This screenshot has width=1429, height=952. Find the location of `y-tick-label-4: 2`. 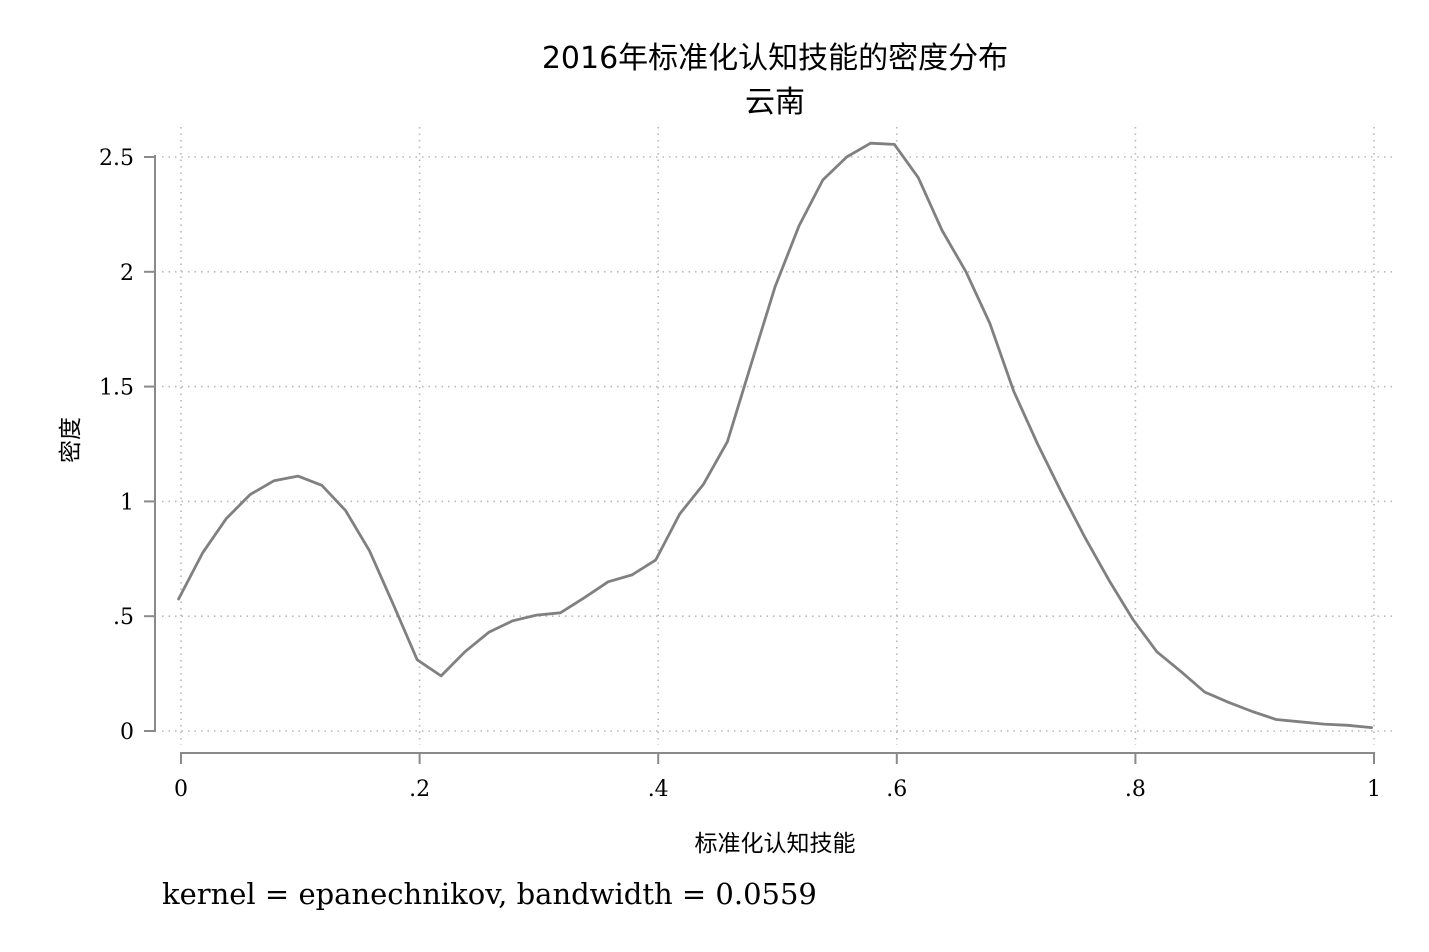

y-tick-label-4: 2 is located at coordinates (127, 273).